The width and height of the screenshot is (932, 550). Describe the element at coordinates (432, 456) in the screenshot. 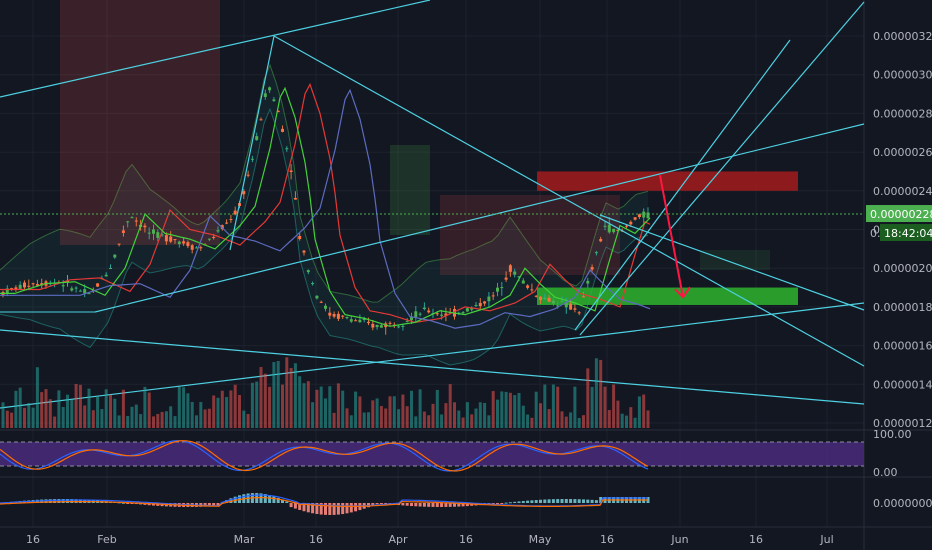

I see `rsi-panel` at that location.